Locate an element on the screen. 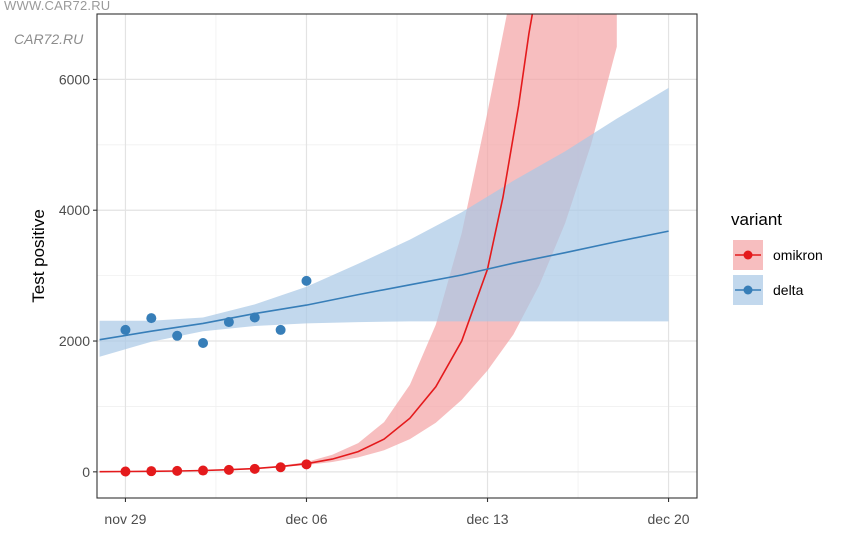  legend-label-omikron: omikron is located at coordinates (798, 255).